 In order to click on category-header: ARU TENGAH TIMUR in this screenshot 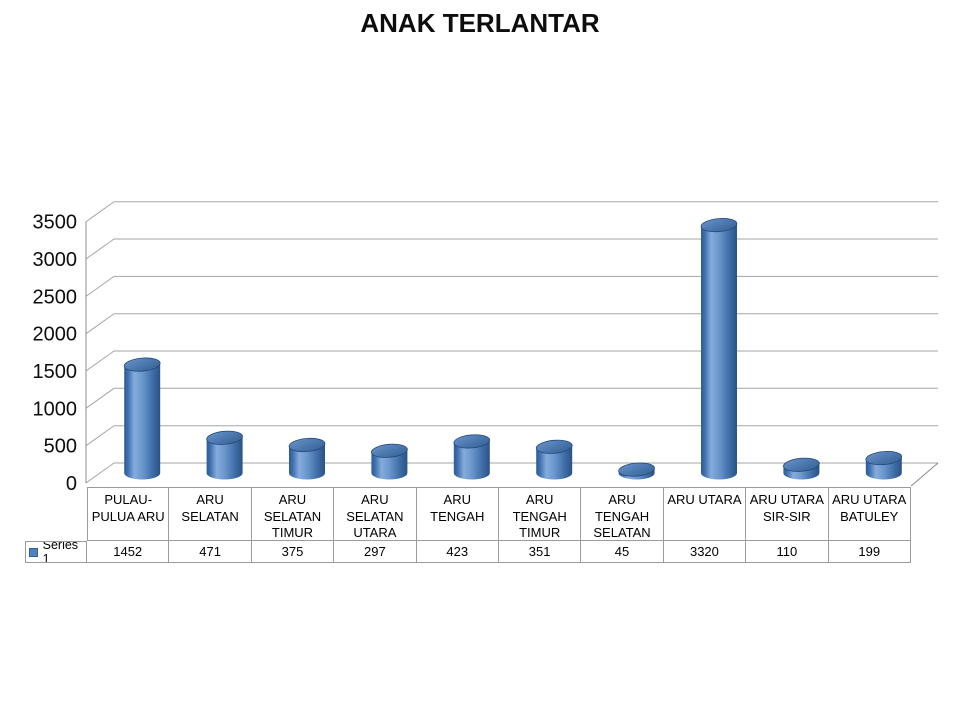, I will do `click(540, 514)`.